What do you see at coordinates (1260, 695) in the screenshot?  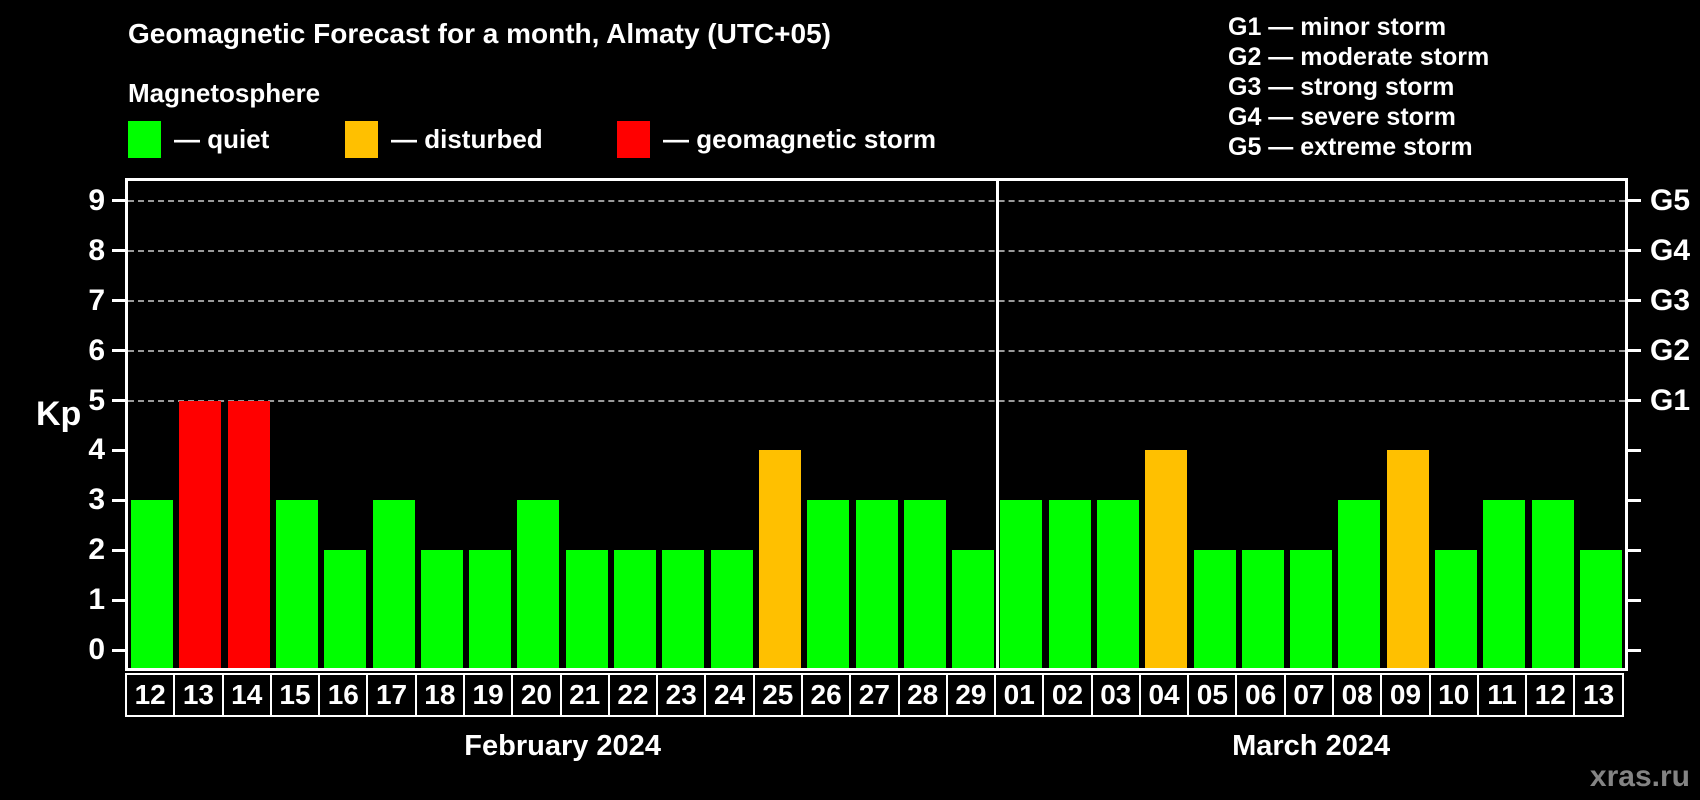 I see `day-label-06: 06` at bounding box center [1260, 695].